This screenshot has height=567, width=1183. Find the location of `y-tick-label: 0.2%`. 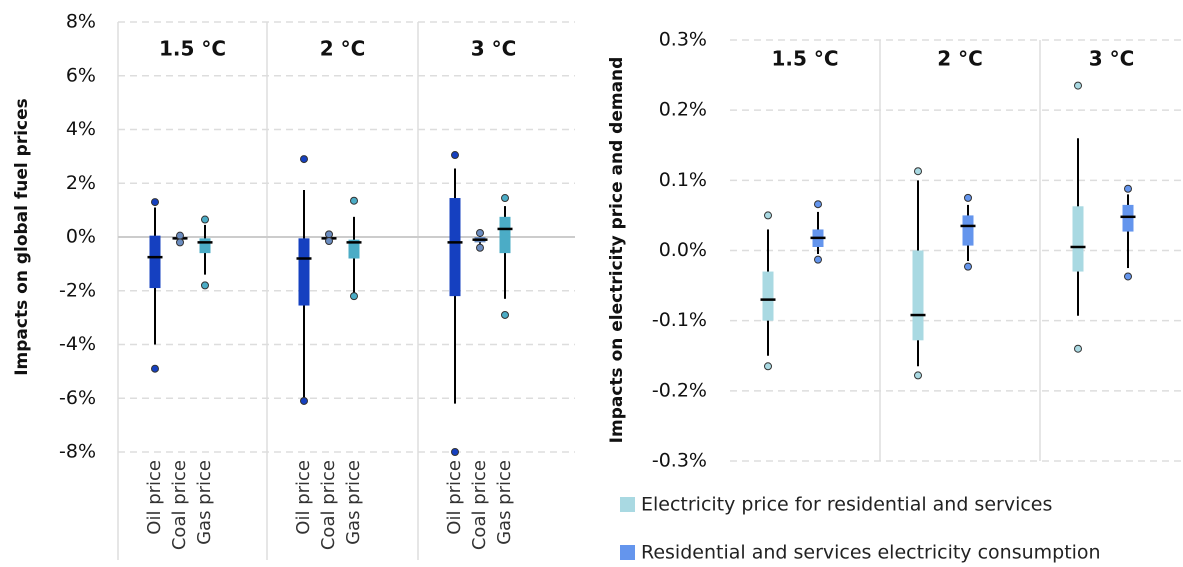

y-tick-label: 0.2% is located at coordinates (683, 110).